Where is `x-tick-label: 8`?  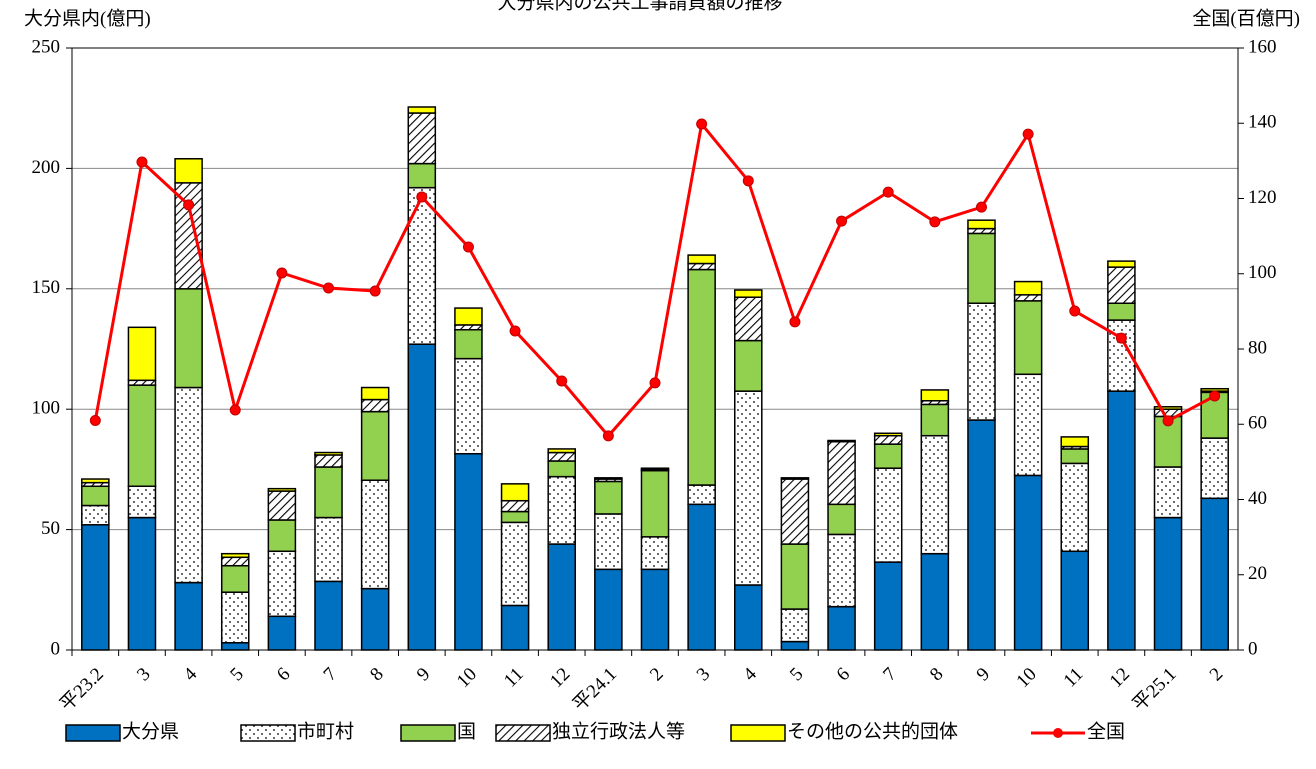
x-tick-label: 8 is located at coordinates (937, 675).